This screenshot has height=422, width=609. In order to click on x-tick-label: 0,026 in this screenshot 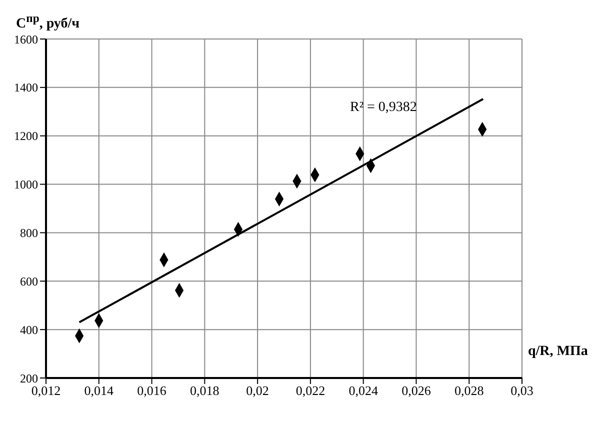, I will do `click(417, 390)`.